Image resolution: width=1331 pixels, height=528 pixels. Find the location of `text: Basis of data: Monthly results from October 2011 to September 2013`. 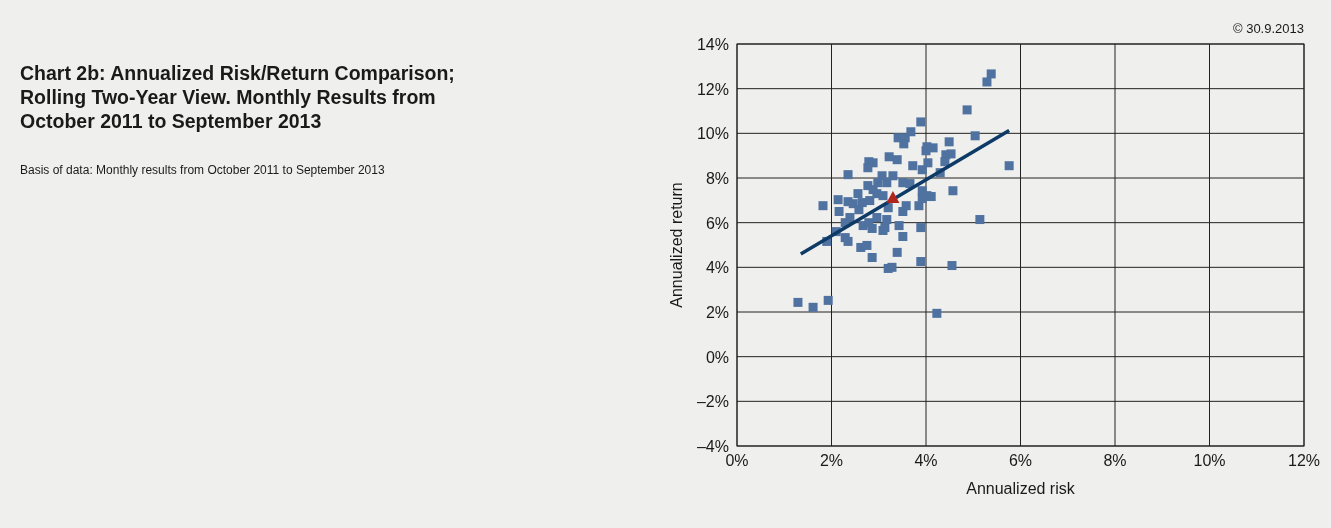

text: Basis of data: Monthly results from October 2011 to September 2013 is located at coordinates (202, 170).